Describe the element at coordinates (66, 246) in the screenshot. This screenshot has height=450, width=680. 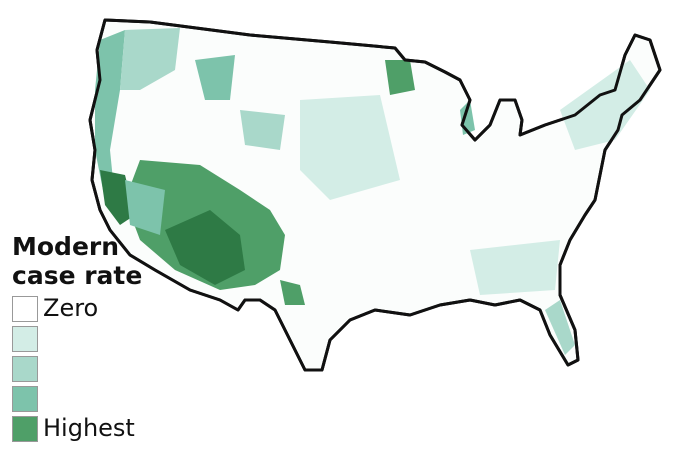
I see `legend-title-line1: Modern` at that location.